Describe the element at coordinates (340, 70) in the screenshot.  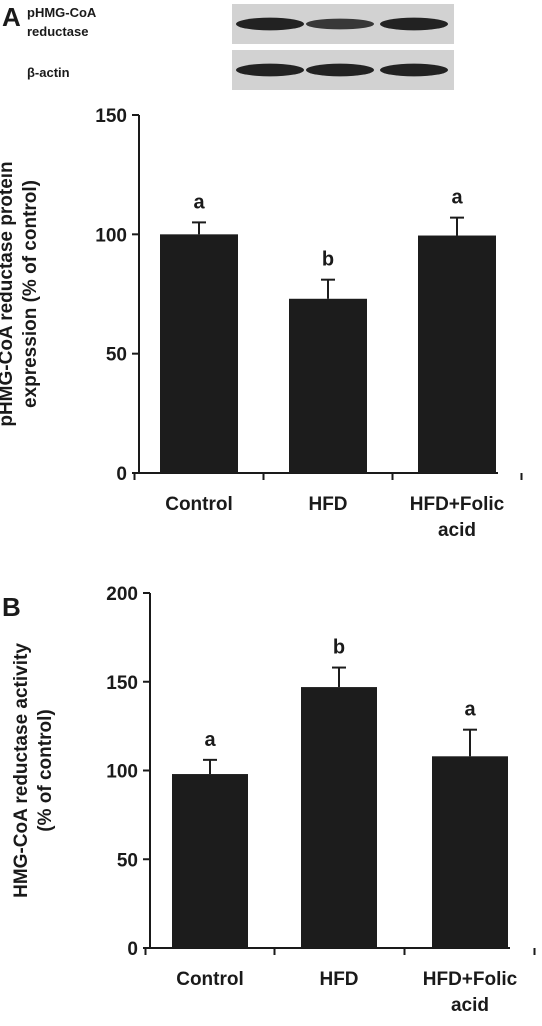
I see `blot-band-row2-lane2` at that location.